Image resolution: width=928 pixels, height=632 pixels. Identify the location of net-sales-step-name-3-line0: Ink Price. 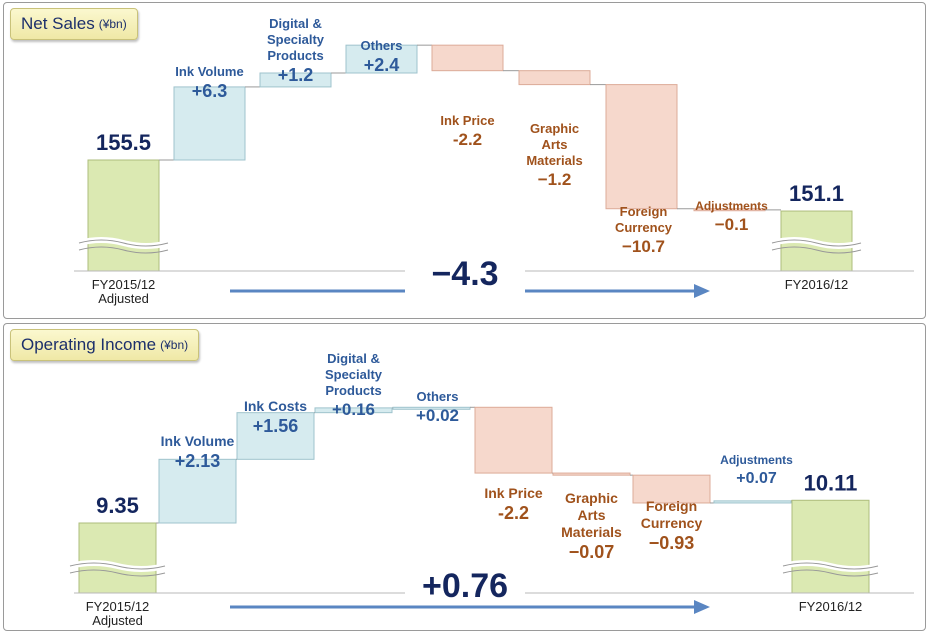
(467, 120).